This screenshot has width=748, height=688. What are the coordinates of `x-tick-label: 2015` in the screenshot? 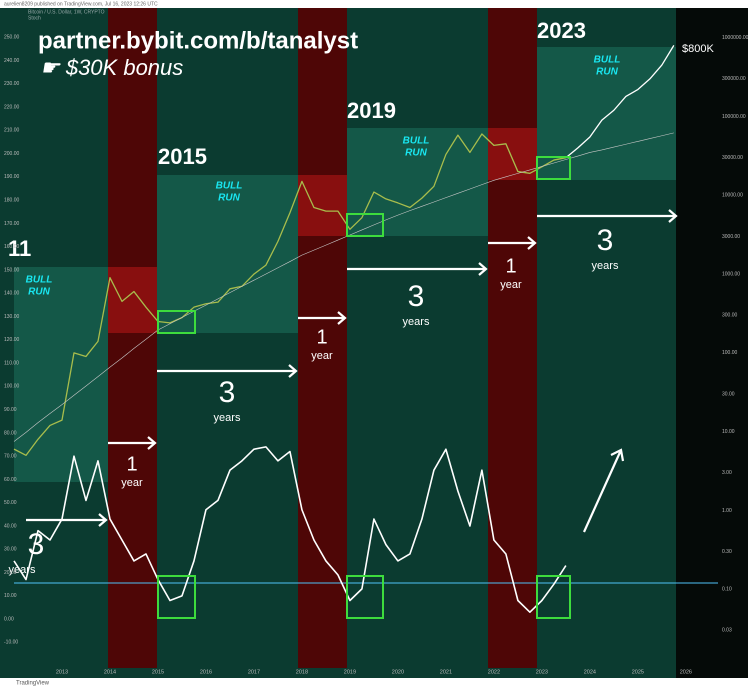 It's located at (158, 672).